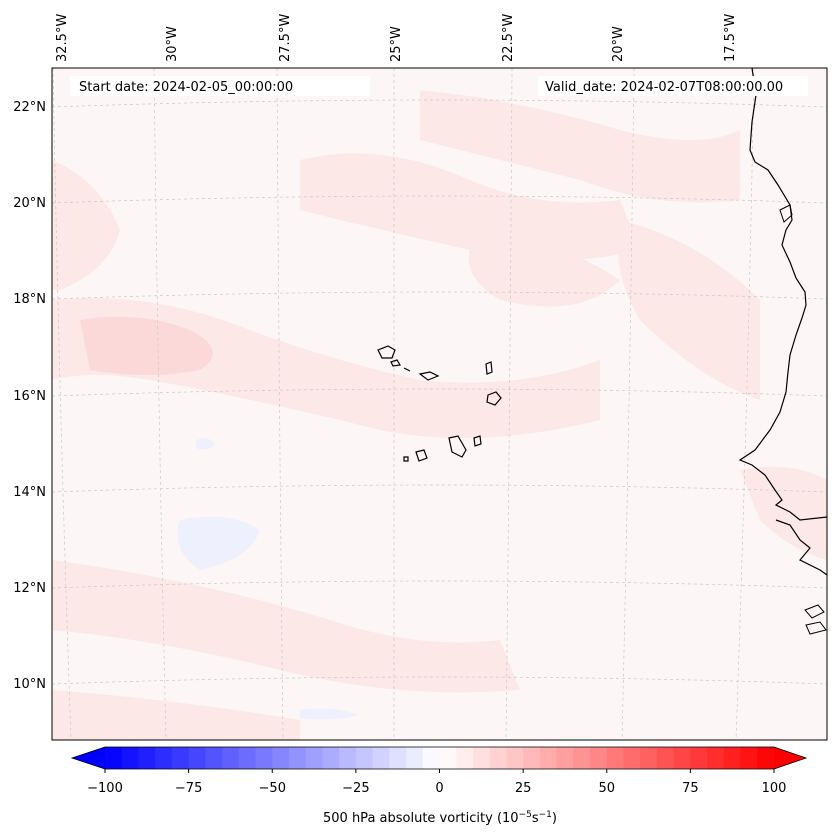 The width and height of the screenshot is (837, 839). Describe the element at coordinates (489, 368) in the screenshot. I see `island-sal` at that location.